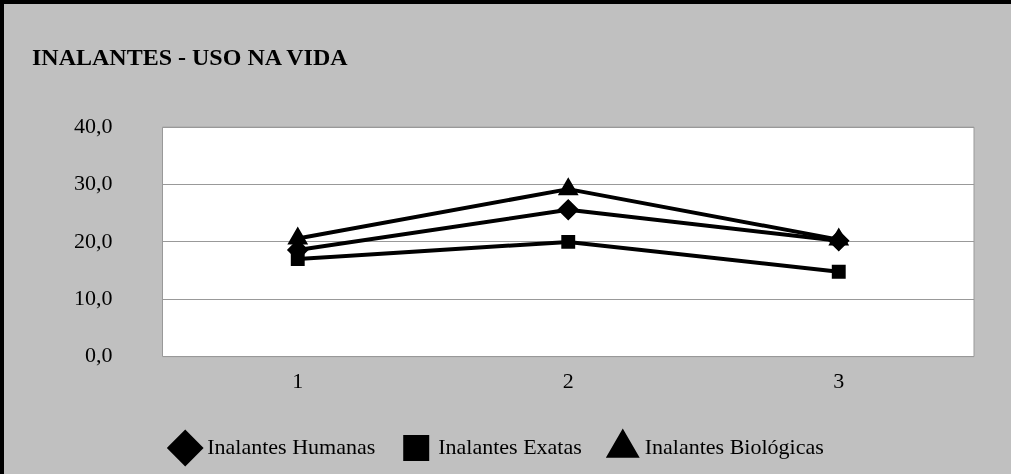 The height and width of the screenshot is (474, 1011). What do you see at coordinates (99, 355) in the screenshot?
I see `y-tick-label: 0,0` at bounding box center [99, 355].